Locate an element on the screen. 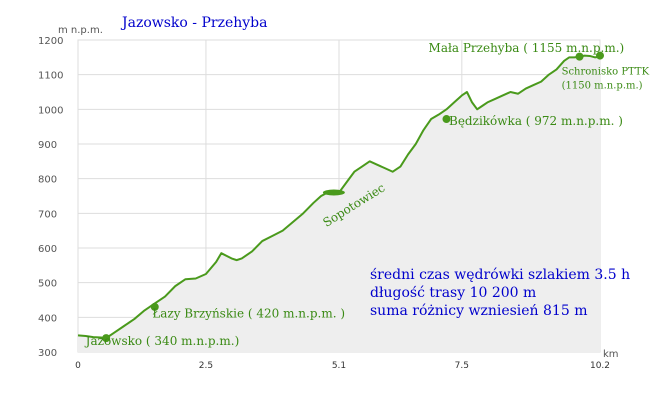  waypoint-label: Będzikówka ( 972 m.n.p.m. ) is located at coordinates (536, 121).